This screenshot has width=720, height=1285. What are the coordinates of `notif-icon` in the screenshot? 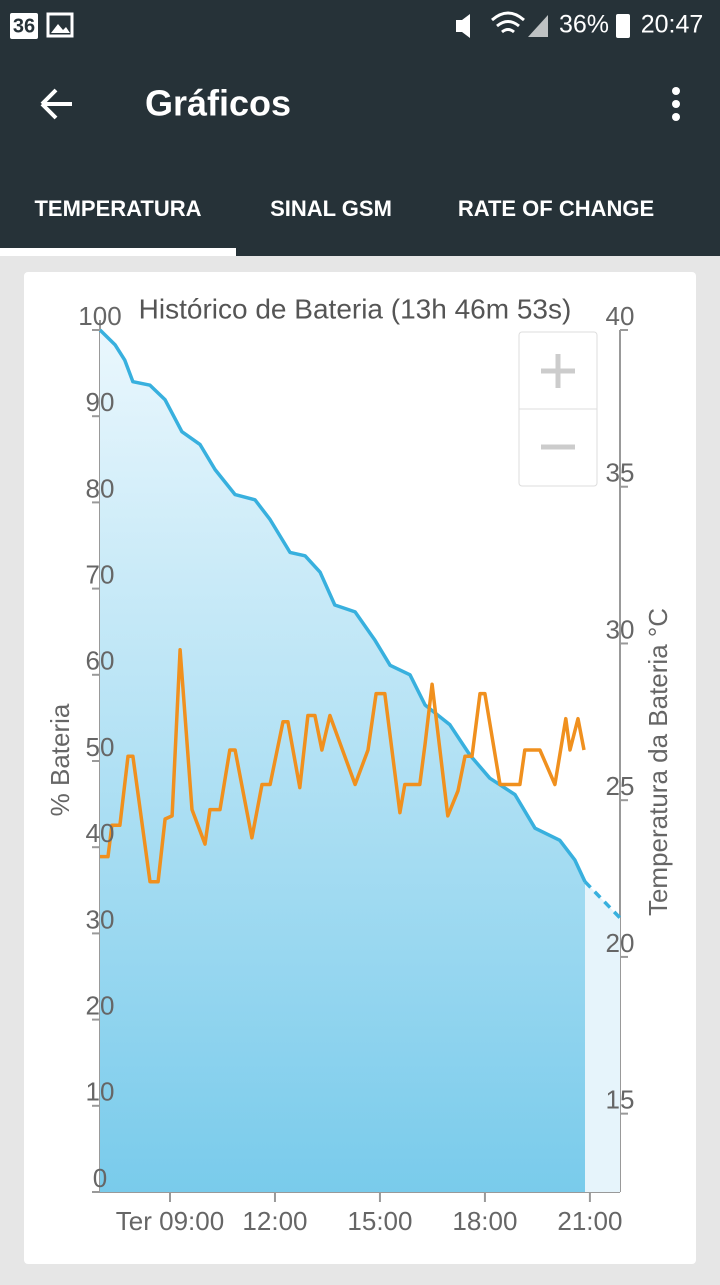 It's located at (24, 26).